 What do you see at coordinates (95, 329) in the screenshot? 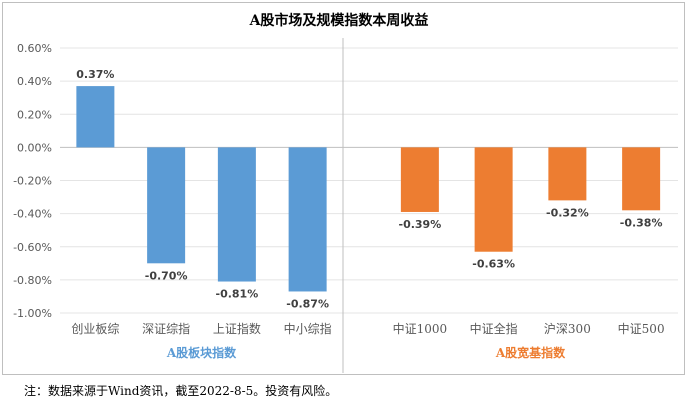
I see `category-label: 创业板综` at bounding box center [95, 329].